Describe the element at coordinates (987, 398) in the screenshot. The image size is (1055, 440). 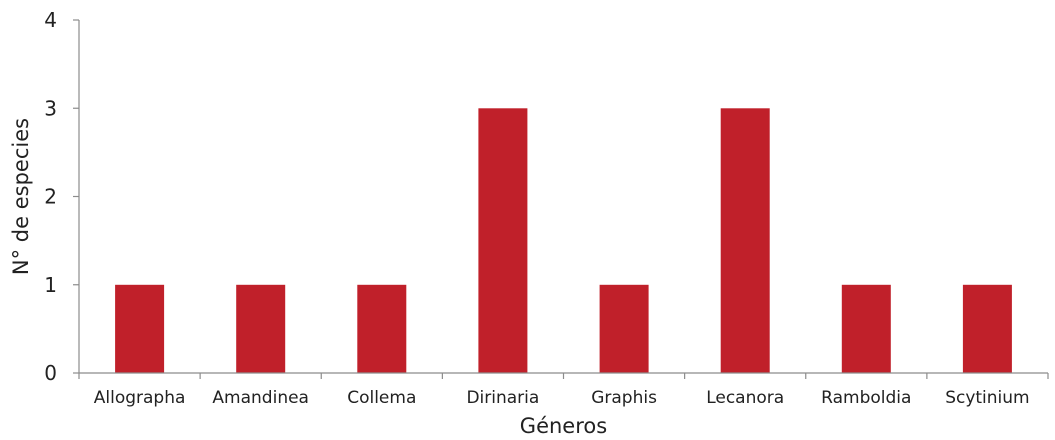
I see `x-category-label: Scytinium` at that location.